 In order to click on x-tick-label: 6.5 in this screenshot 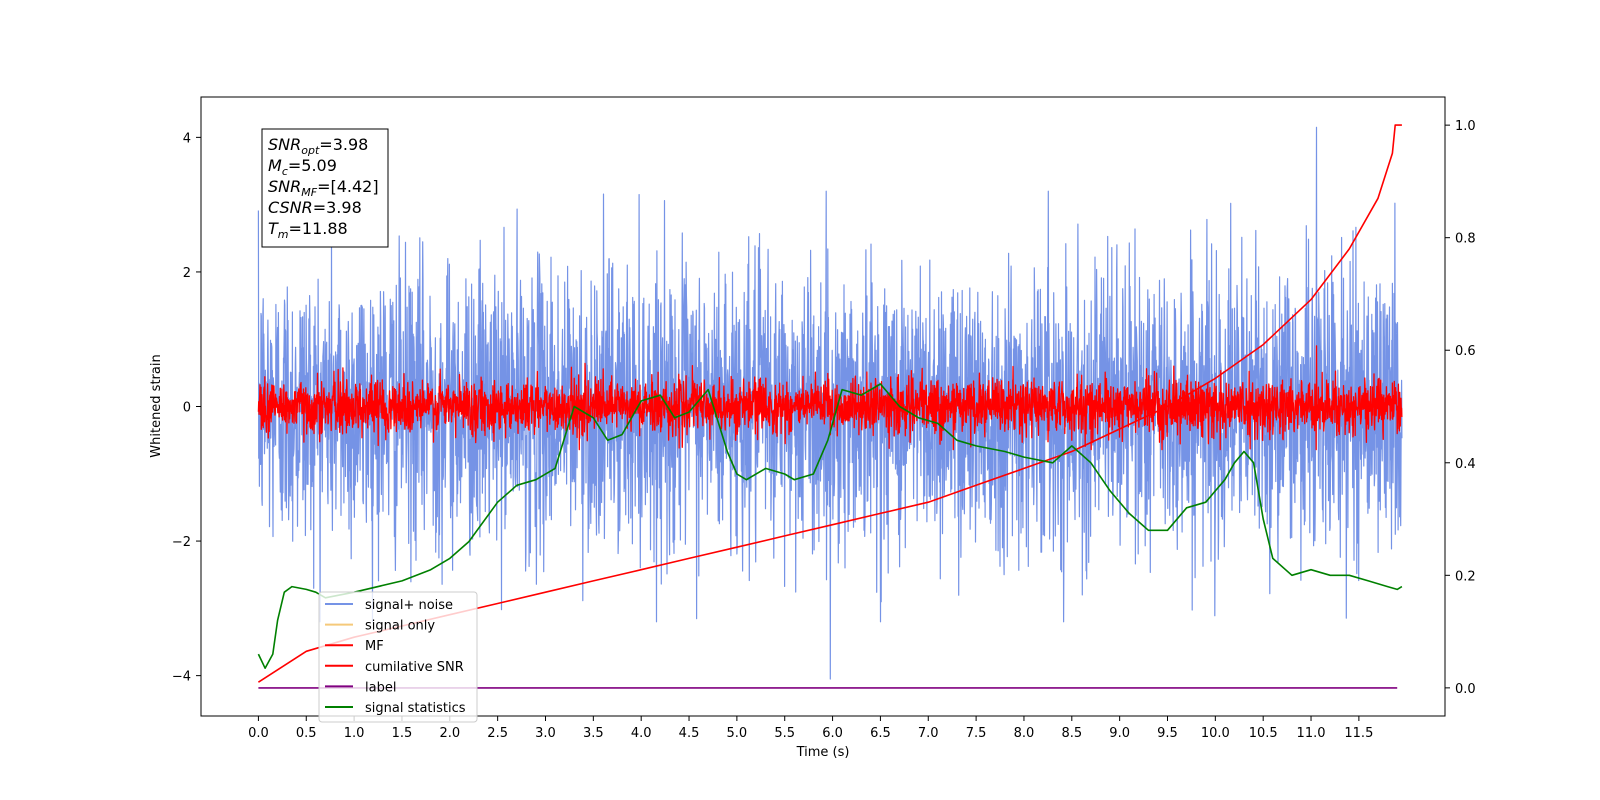, I will do `click(880, 733)`.